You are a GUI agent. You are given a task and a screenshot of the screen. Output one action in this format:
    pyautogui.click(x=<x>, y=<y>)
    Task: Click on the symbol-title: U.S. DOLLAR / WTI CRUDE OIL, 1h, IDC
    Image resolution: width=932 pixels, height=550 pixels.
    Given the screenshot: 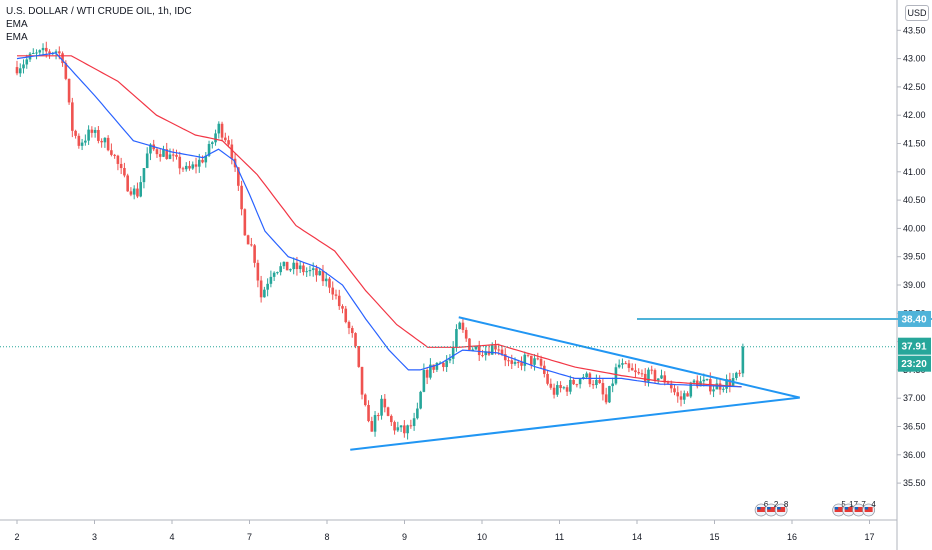 What is the action you would take?
    pyautogui.click(x=99, y=11)
    